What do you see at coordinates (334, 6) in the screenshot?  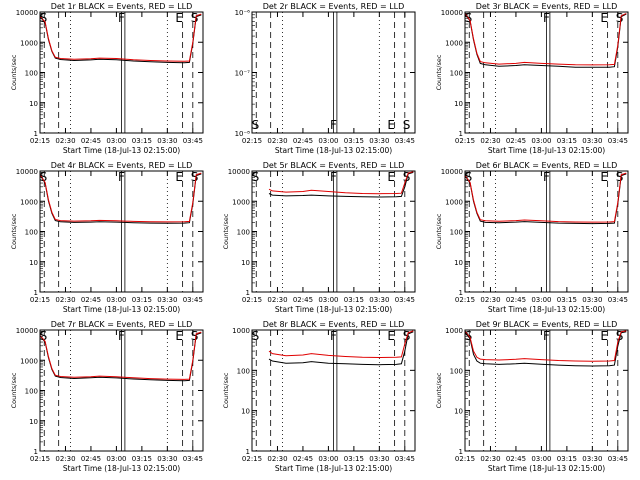 I see `panel-title: Det 2r BLACK = Events, RED = LLD` at bounding box center [334, 6].